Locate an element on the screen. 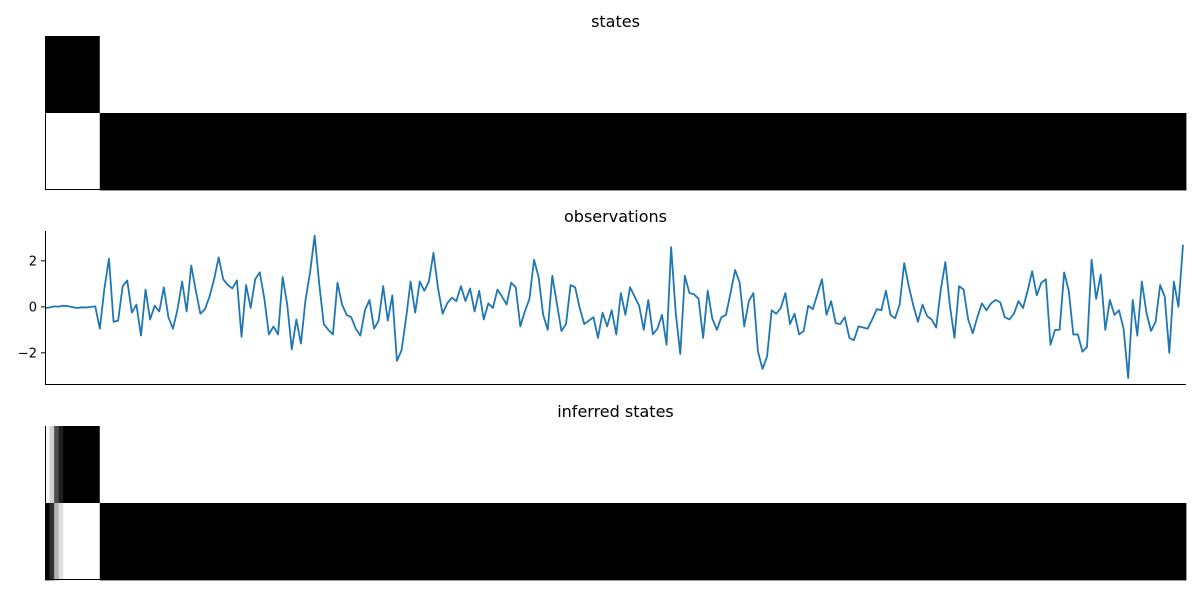 Image resolution: width=1200 pixels, height=600 pixels. observations-y-tick-label-1: 0 is located at coordinates (33, 307).